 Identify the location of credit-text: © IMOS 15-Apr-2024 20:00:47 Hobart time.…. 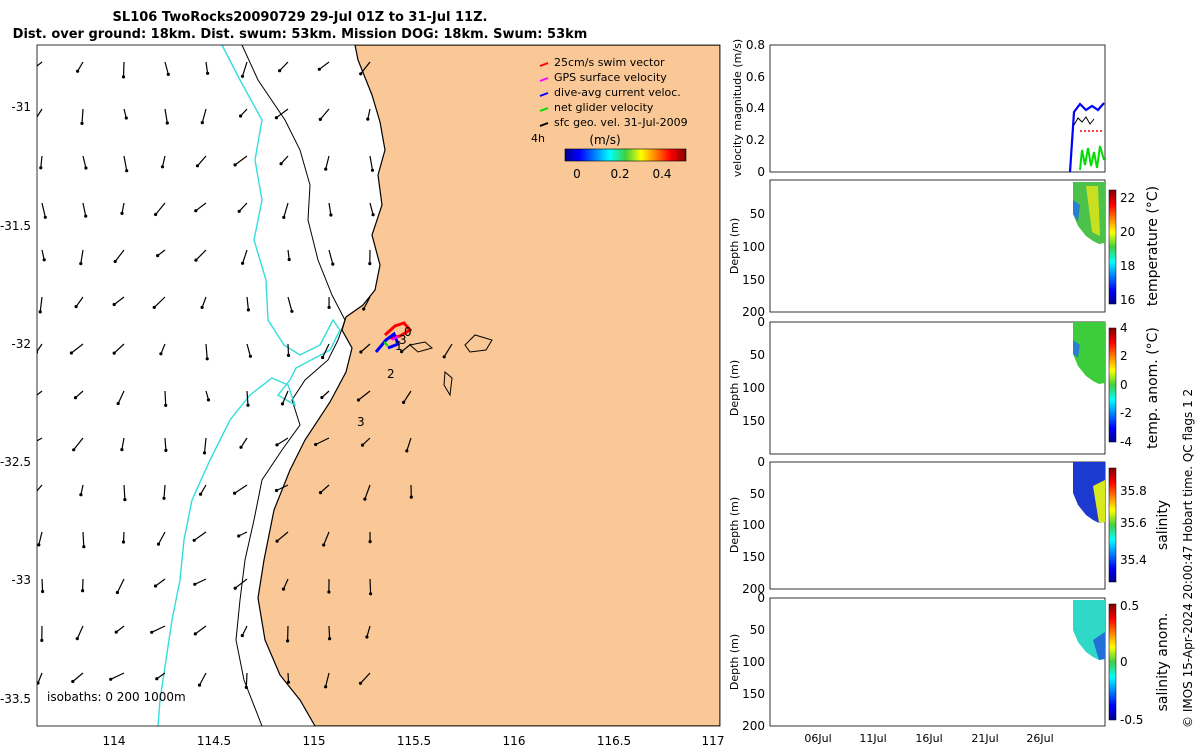
(1188, 558).